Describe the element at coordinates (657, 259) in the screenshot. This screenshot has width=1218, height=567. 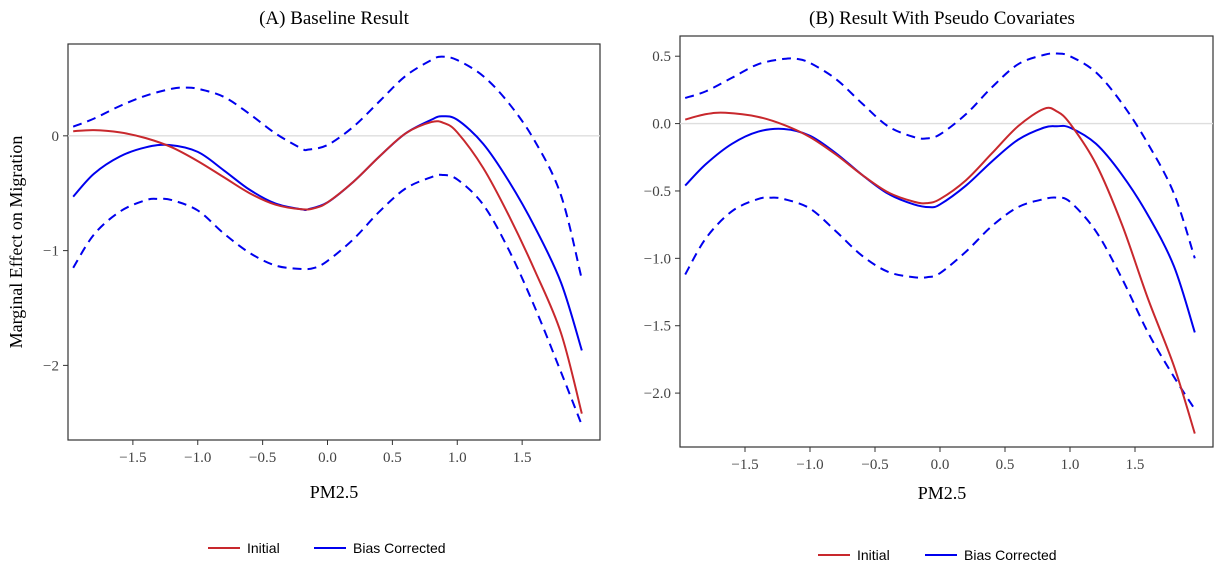
I see `y-tick-label: −1.0` at that location.